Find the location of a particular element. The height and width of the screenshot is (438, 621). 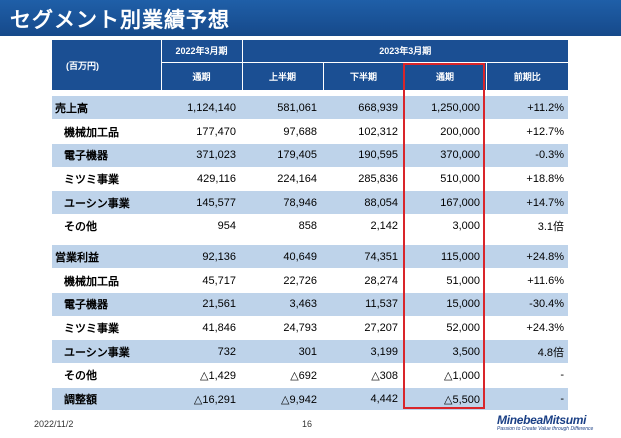

table-row: 機械加工品 45,717 22,726 28,274 51,000 +11.6% is located at coordinates (310, 280).